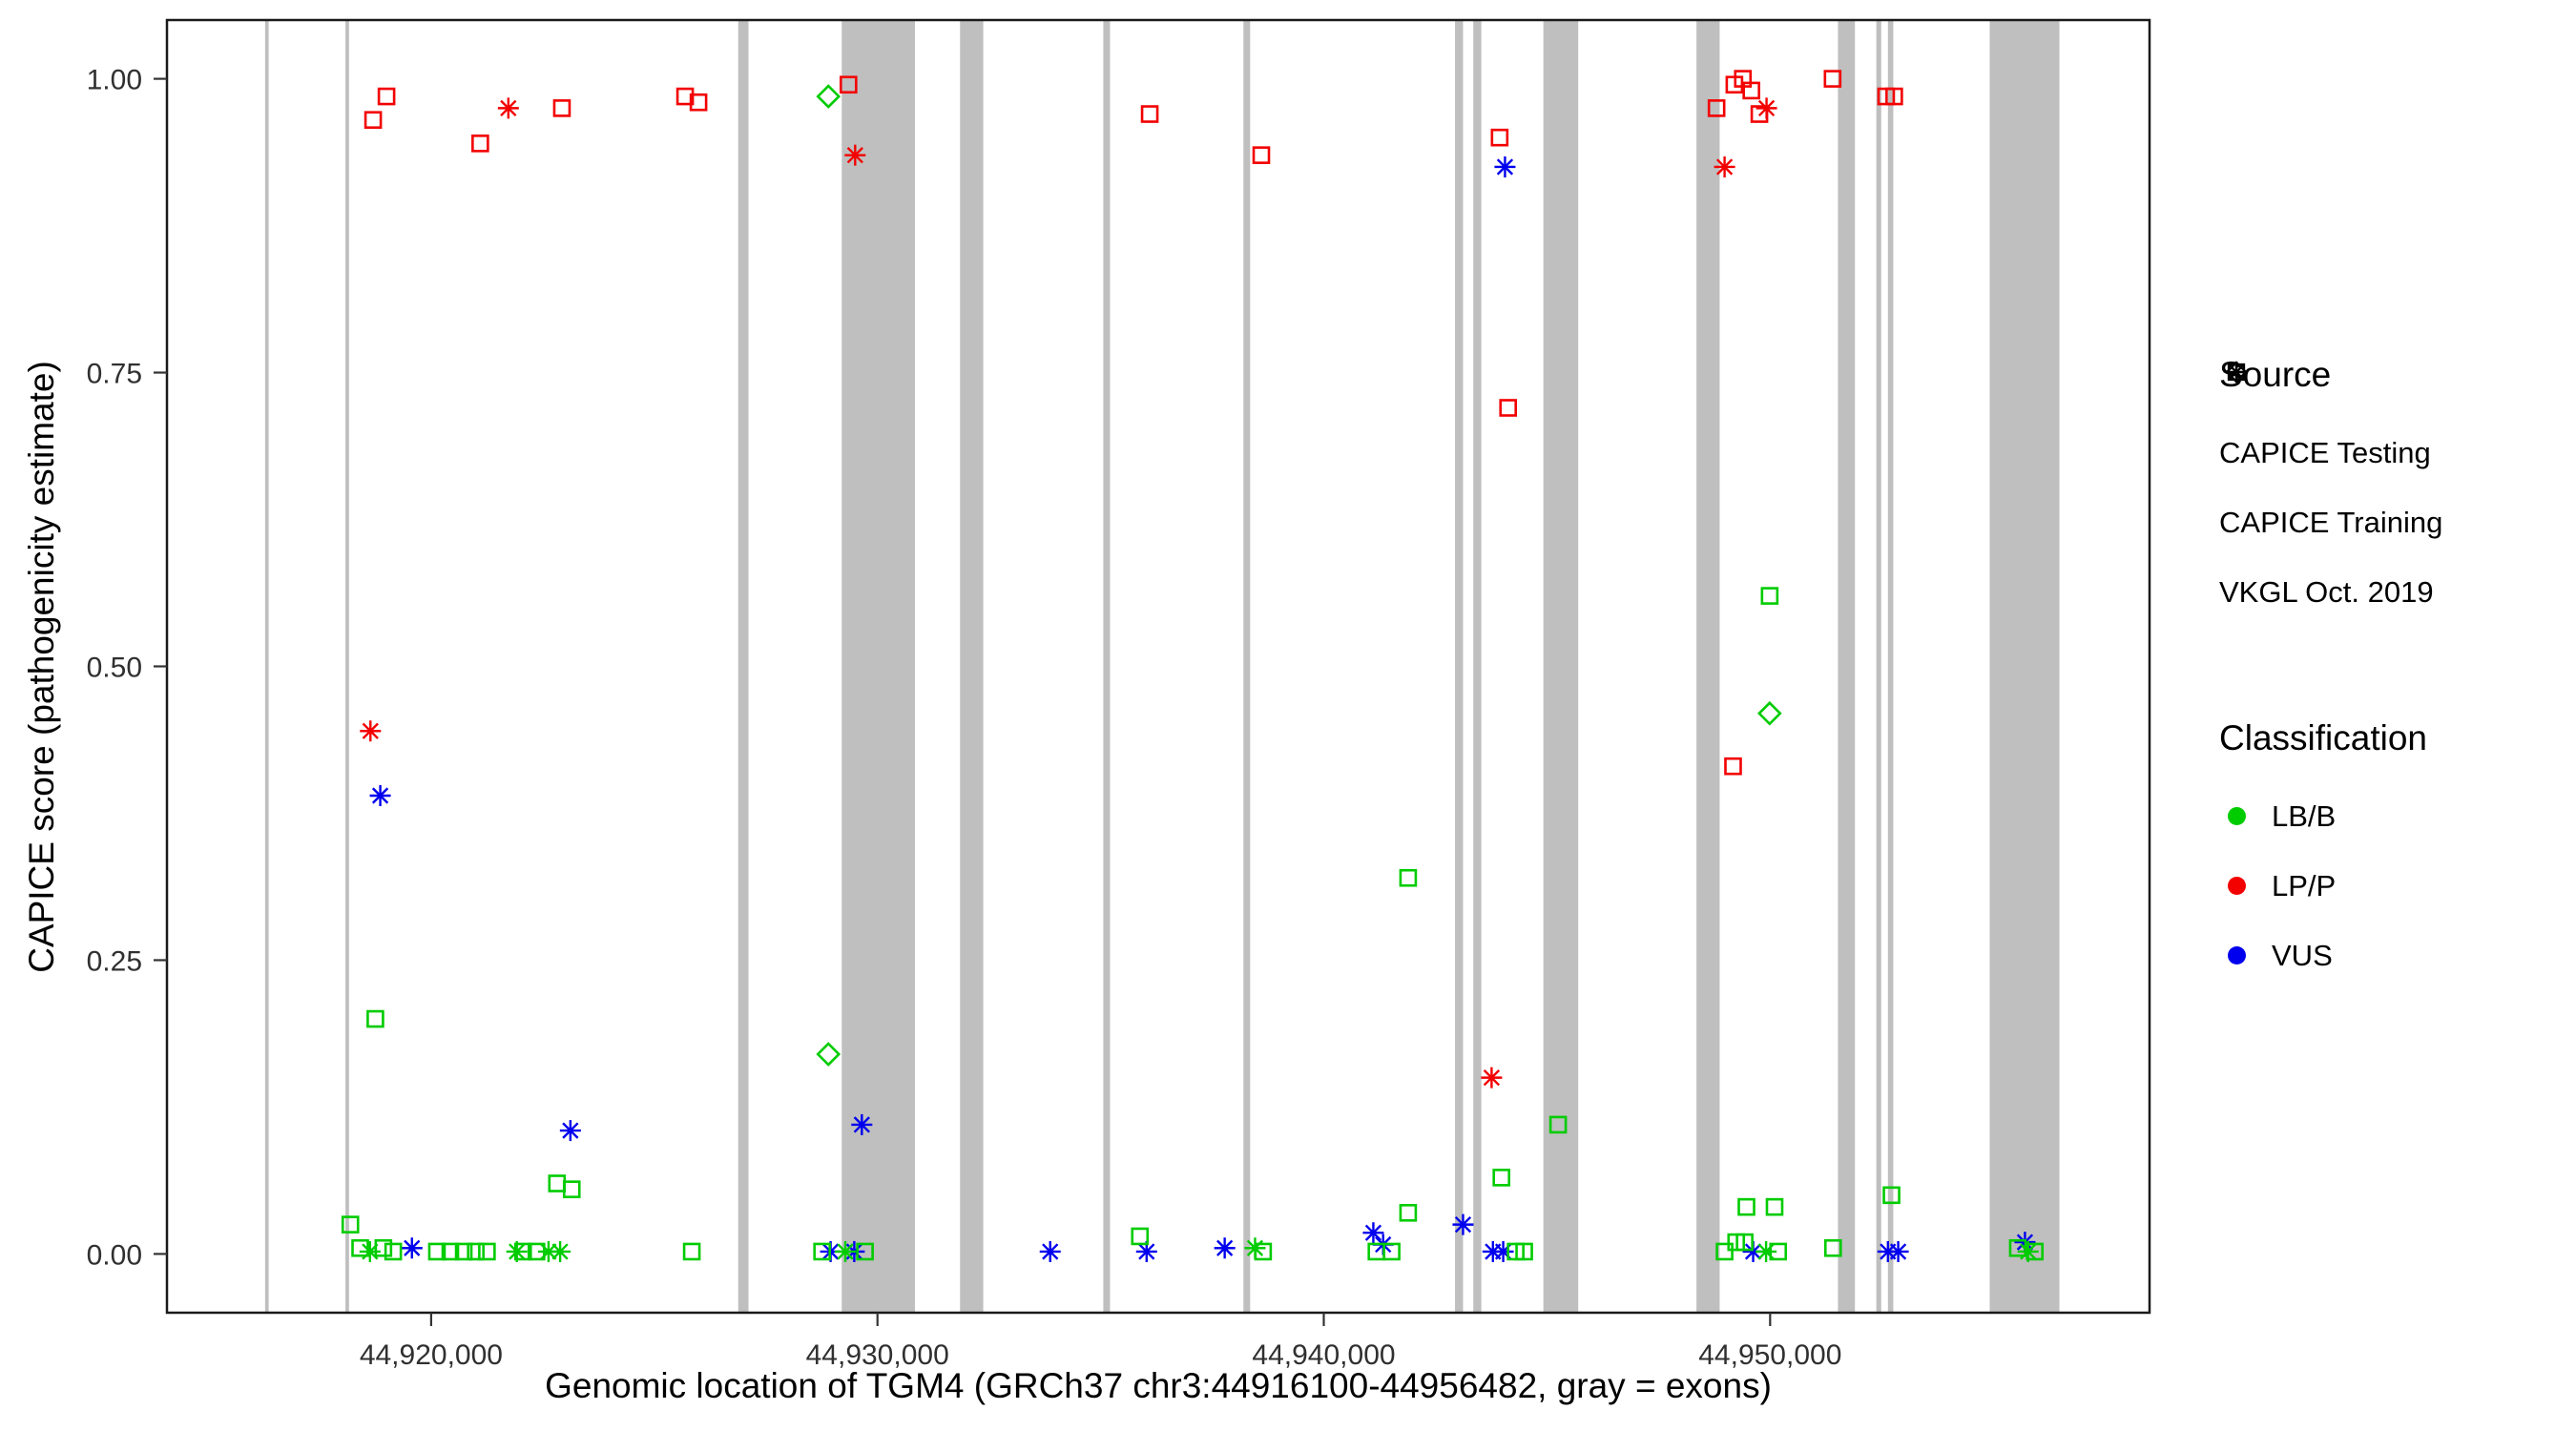 The width and height of the screenshot is (2576, 1431). I want to click on legend-classification-title: Classification, so click(2323, 737).